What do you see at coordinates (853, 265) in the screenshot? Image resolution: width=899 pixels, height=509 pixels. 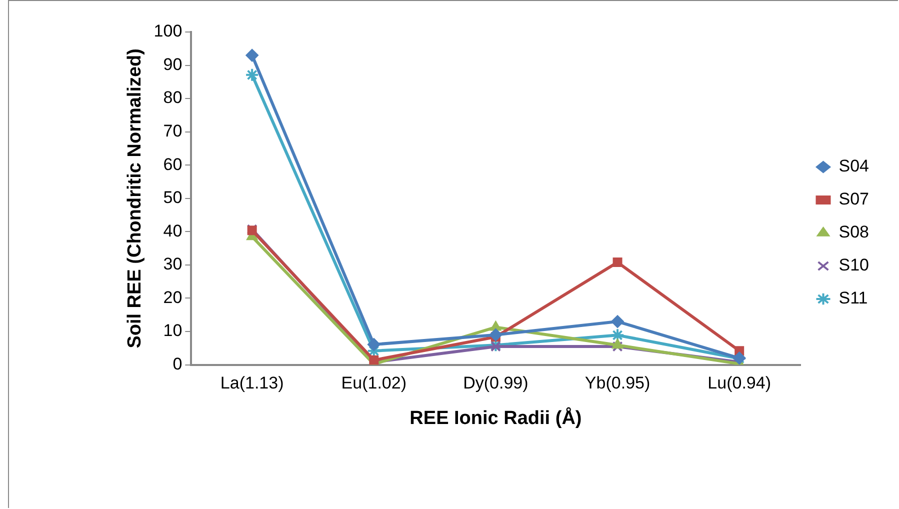 I see `legend-label: S10` at bounding box center [853, 265].